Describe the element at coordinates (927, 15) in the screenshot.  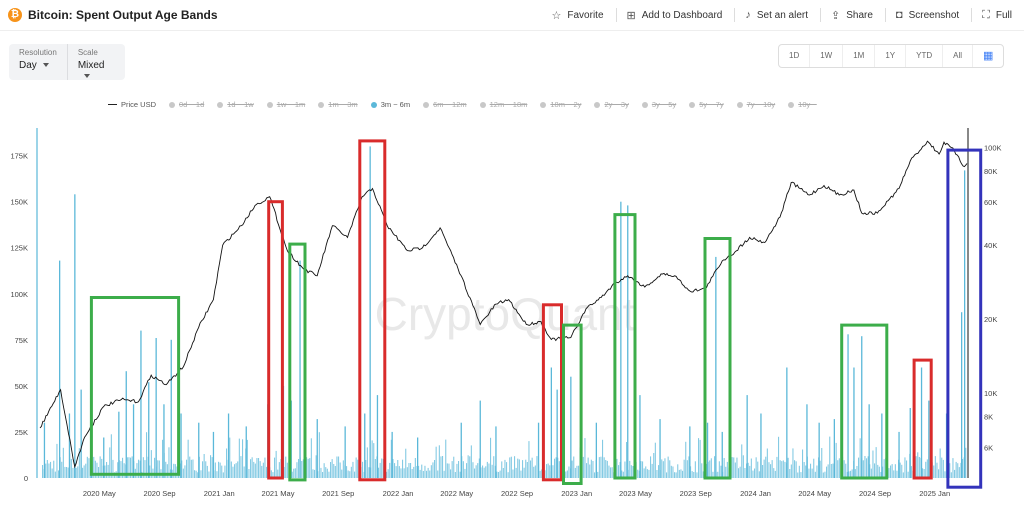
I see `screenshot-button: ◘ Screenshot` at that location.